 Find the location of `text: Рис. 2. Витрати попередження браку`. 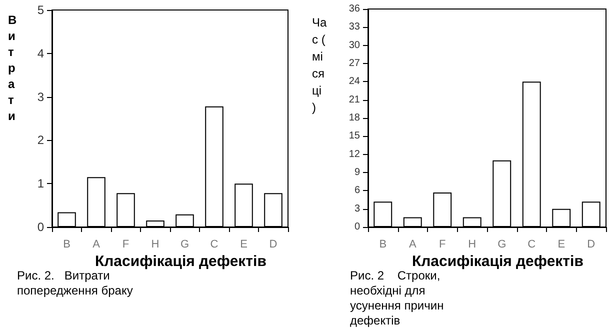

text: Рис. 2. Витрати попередження браку is located at coordinates (75, 283).